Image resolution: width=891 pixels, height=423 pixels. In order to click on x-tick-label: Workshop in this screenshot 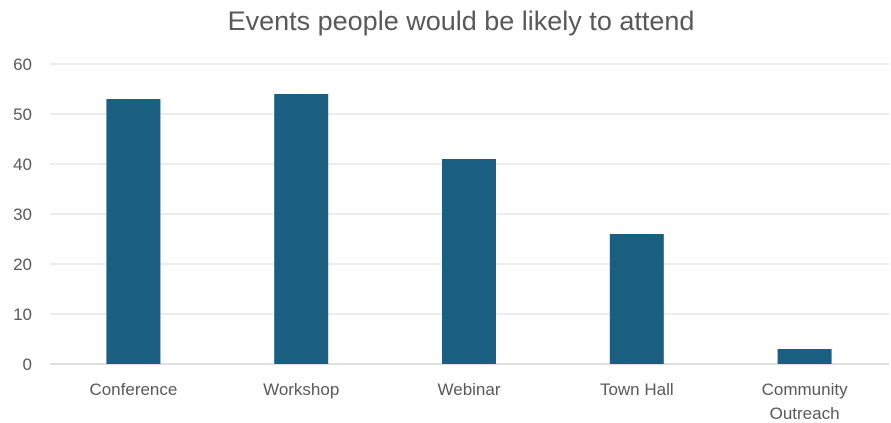, I will do `click(301, 389)`.